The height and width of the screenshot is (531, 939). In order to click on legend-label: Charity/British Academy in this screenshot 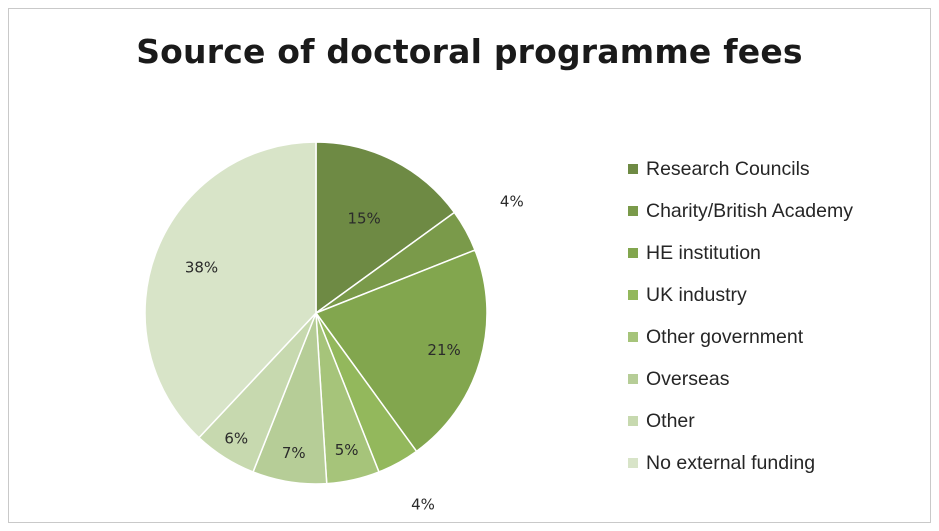, I will do `click(749, 210)`.